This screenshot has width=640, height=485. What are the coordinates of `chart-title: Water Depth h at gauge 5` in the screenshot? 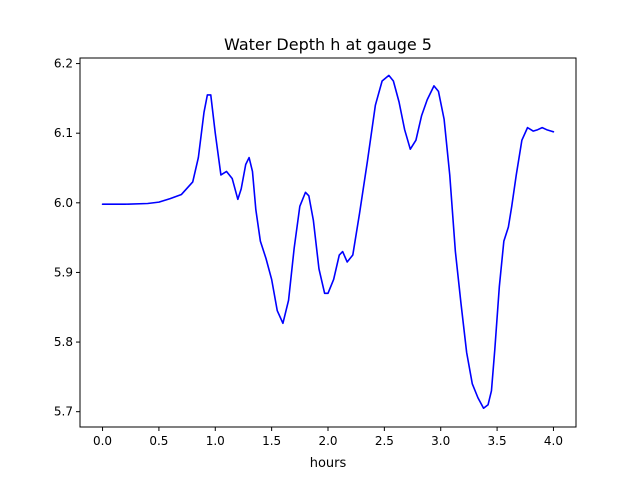 It's located at (328, 44).